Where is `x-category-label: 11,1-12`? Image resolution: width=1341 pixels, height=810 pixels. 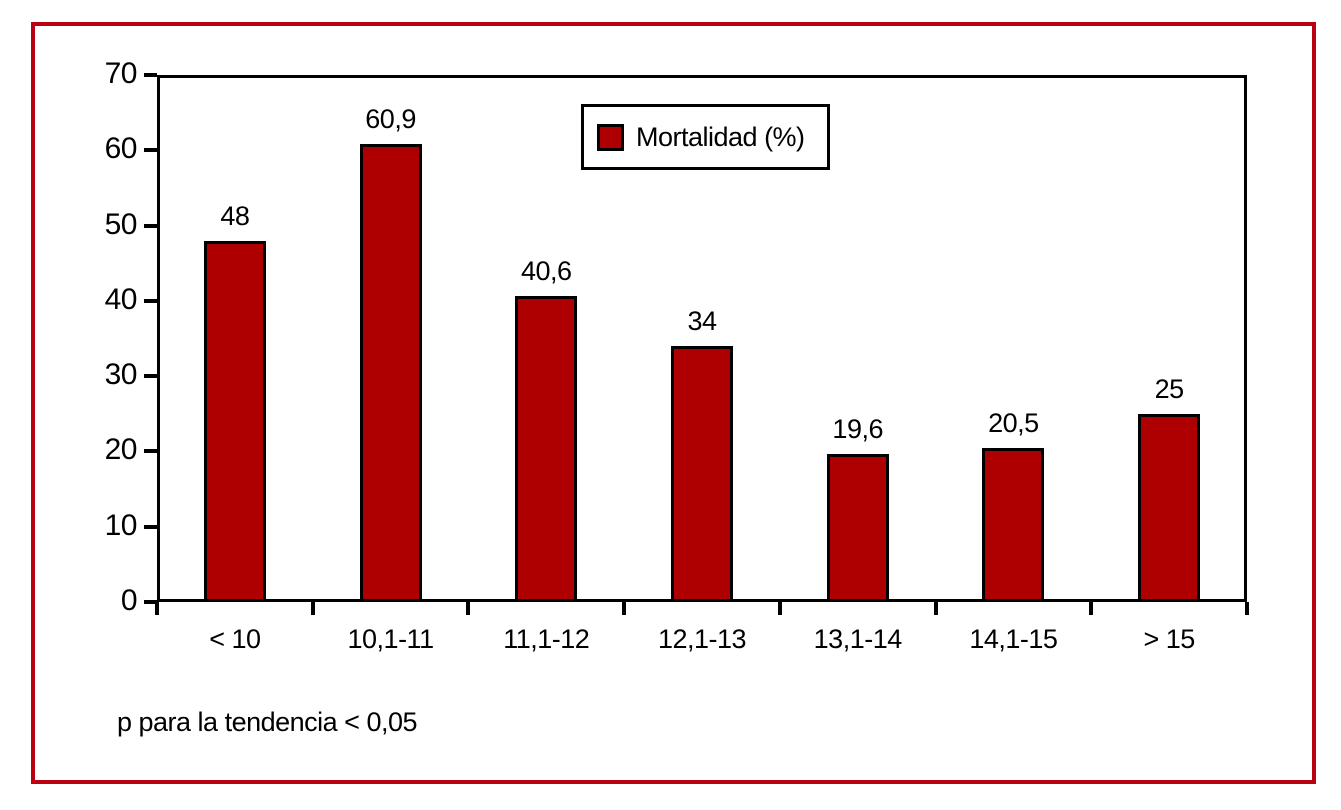
x-category-label: 11,1-12 is located at coordinates (546, 639).